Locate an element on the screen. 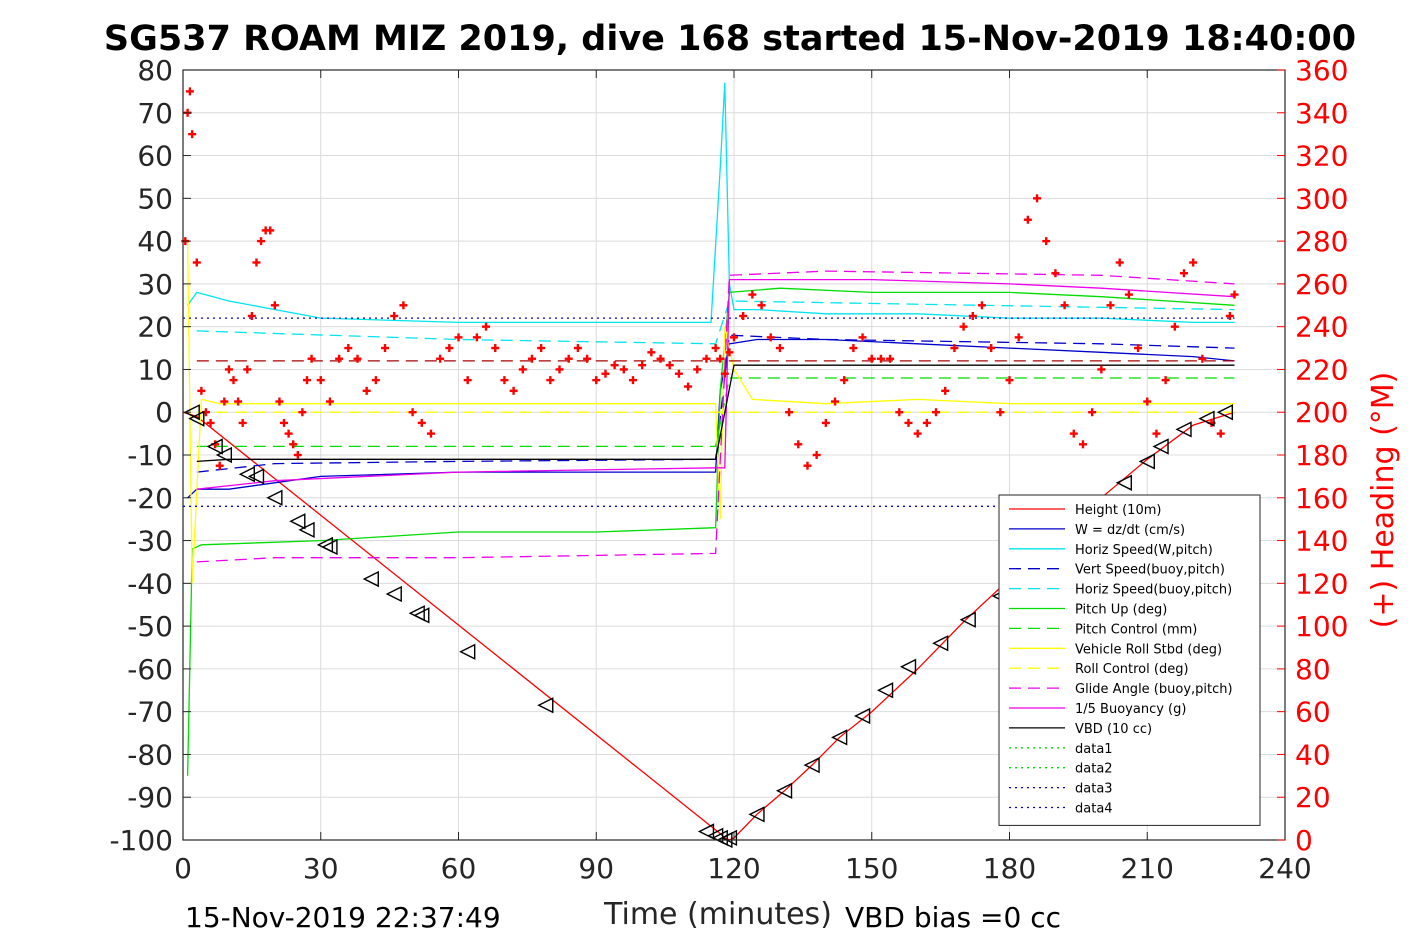 This screenshot has height=945, width=1417. legend-entry: Vert Speed(buoy,pitch) is located at coordinates (1150, 570).